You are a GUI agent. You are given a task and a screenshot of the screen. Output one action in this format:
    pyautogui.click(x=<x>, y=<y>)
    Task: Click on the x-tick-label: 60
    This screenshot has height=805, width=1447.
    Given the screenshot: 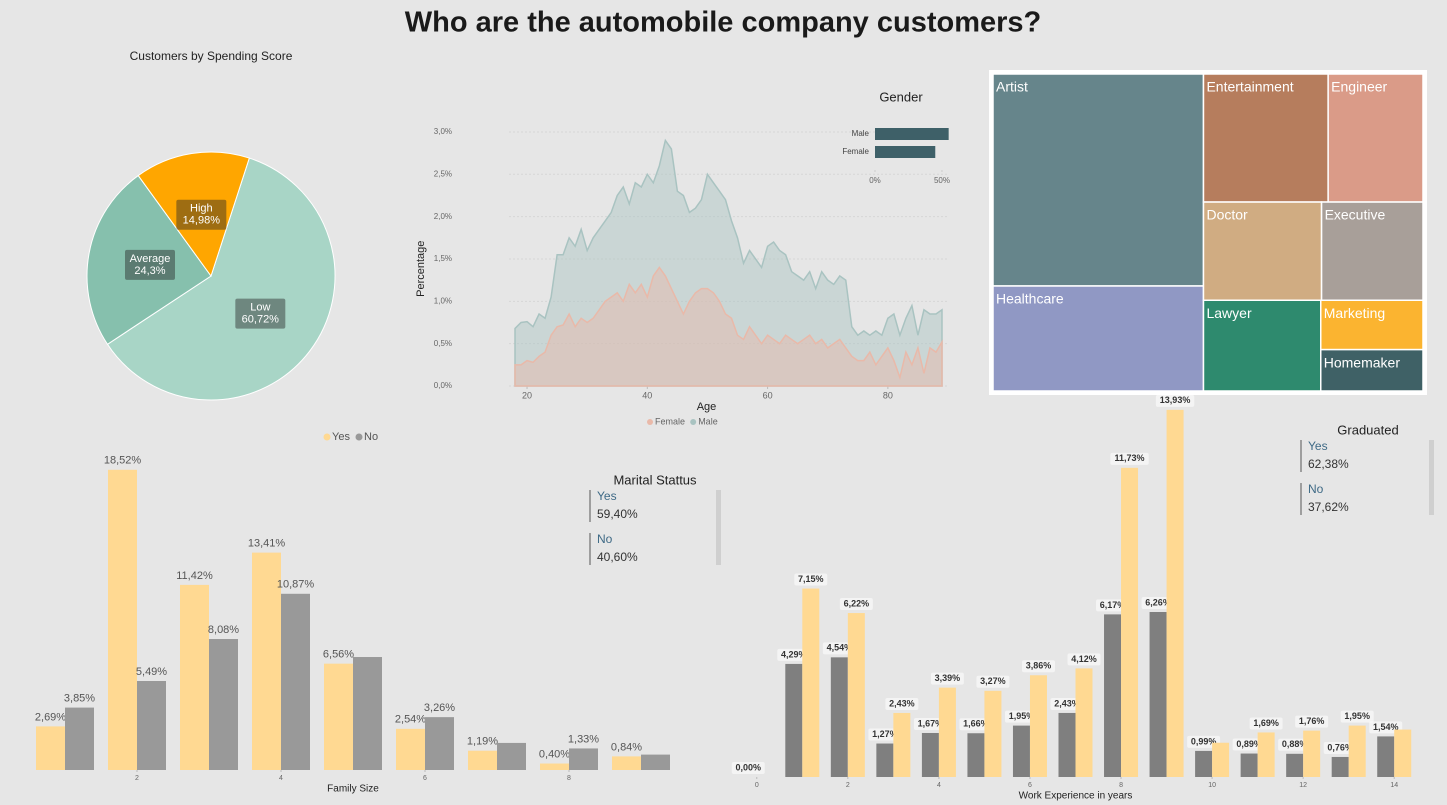 What is the action you would take?
    pyautogui.click(x=768, y=395)
    